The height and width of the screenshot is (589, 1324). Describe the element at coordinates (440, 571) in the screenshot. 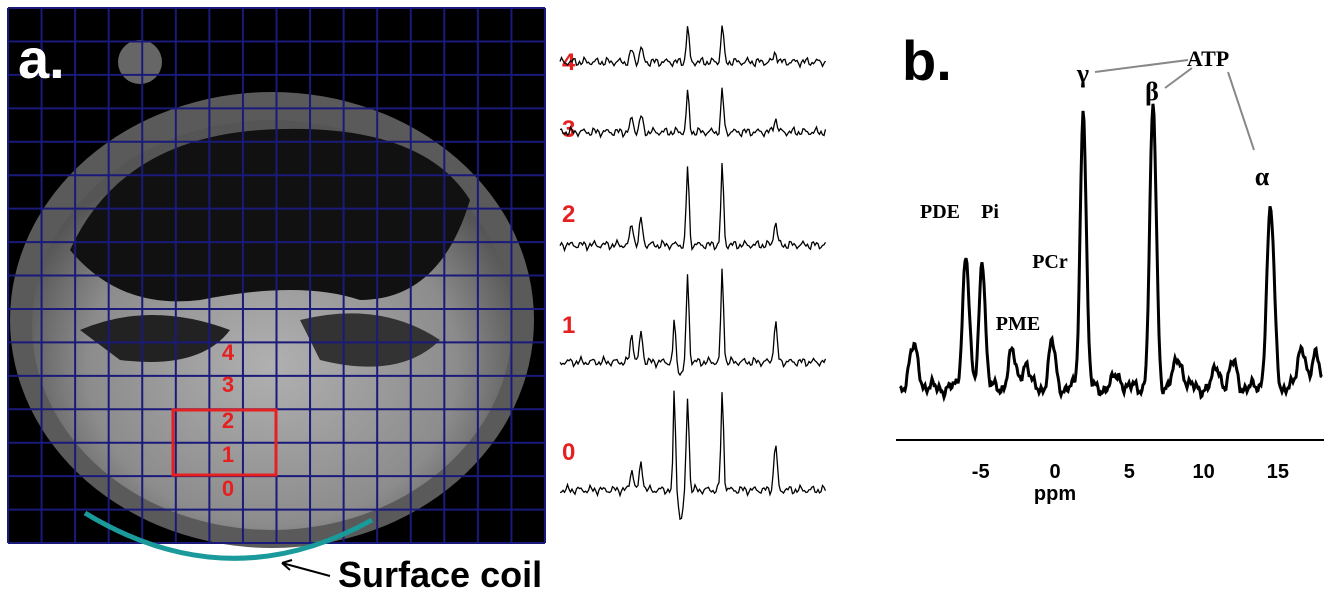

I see `coil-label: Surface coil` at that location.